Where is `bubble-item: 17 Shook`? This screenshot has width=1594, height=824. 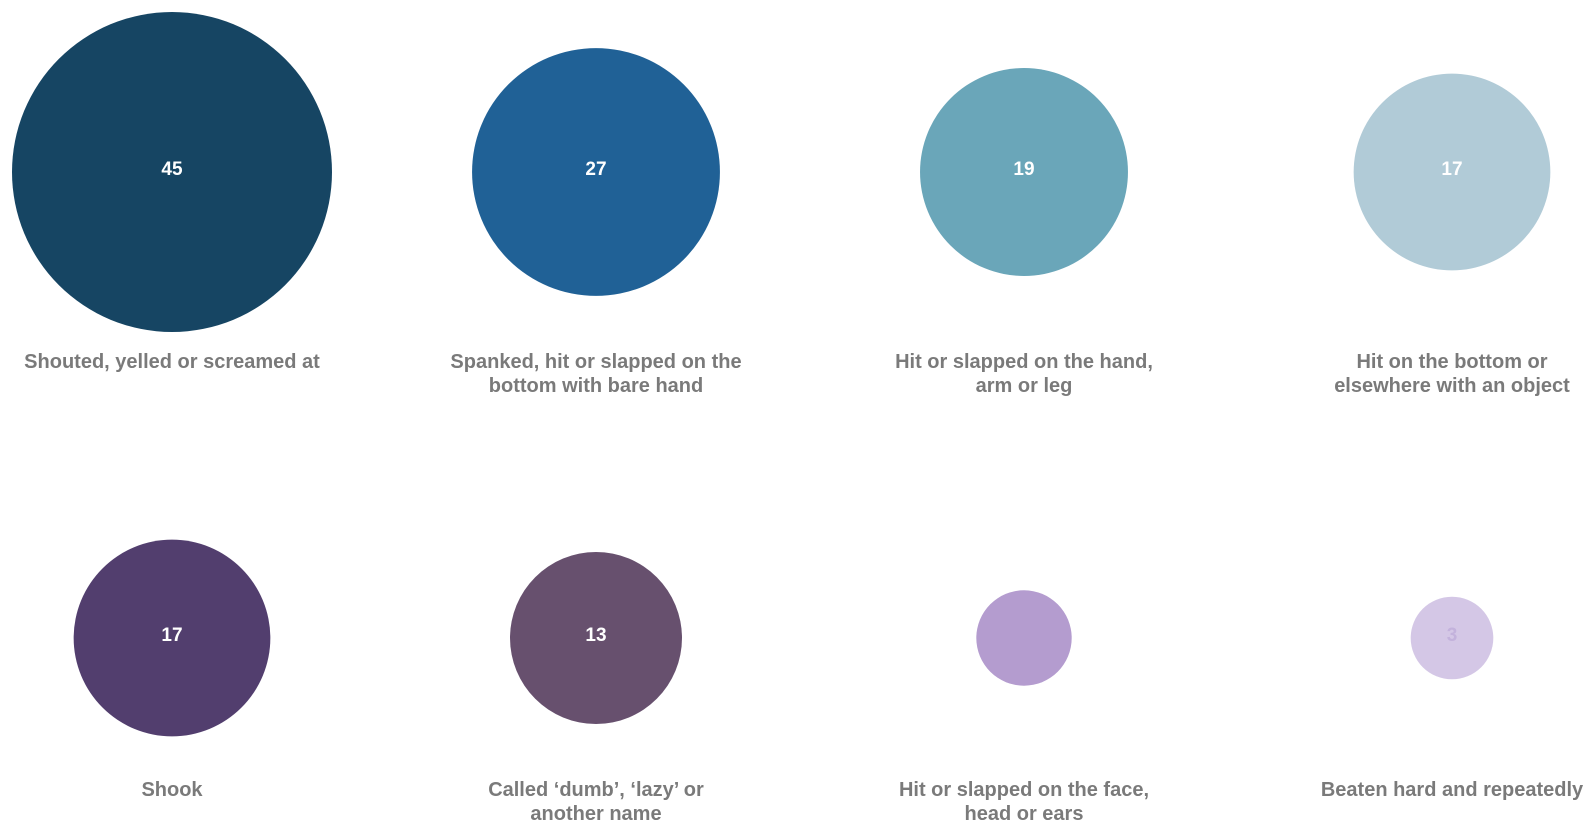
bubble-item: 17 Shook is located at coordinates (172, 670).